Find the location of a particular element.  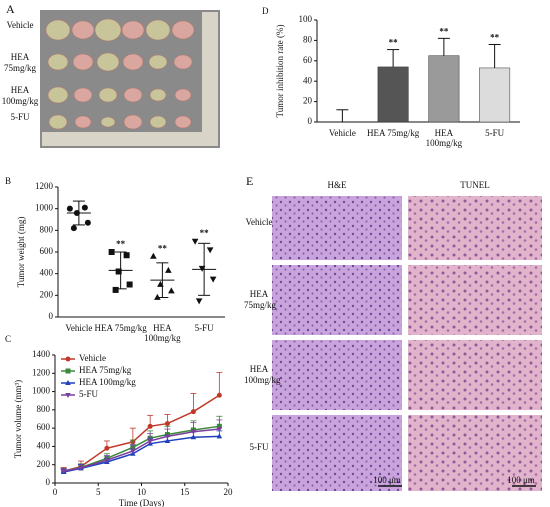

row-label: HEA 100mg/kg is located at coordinates (262, 374).